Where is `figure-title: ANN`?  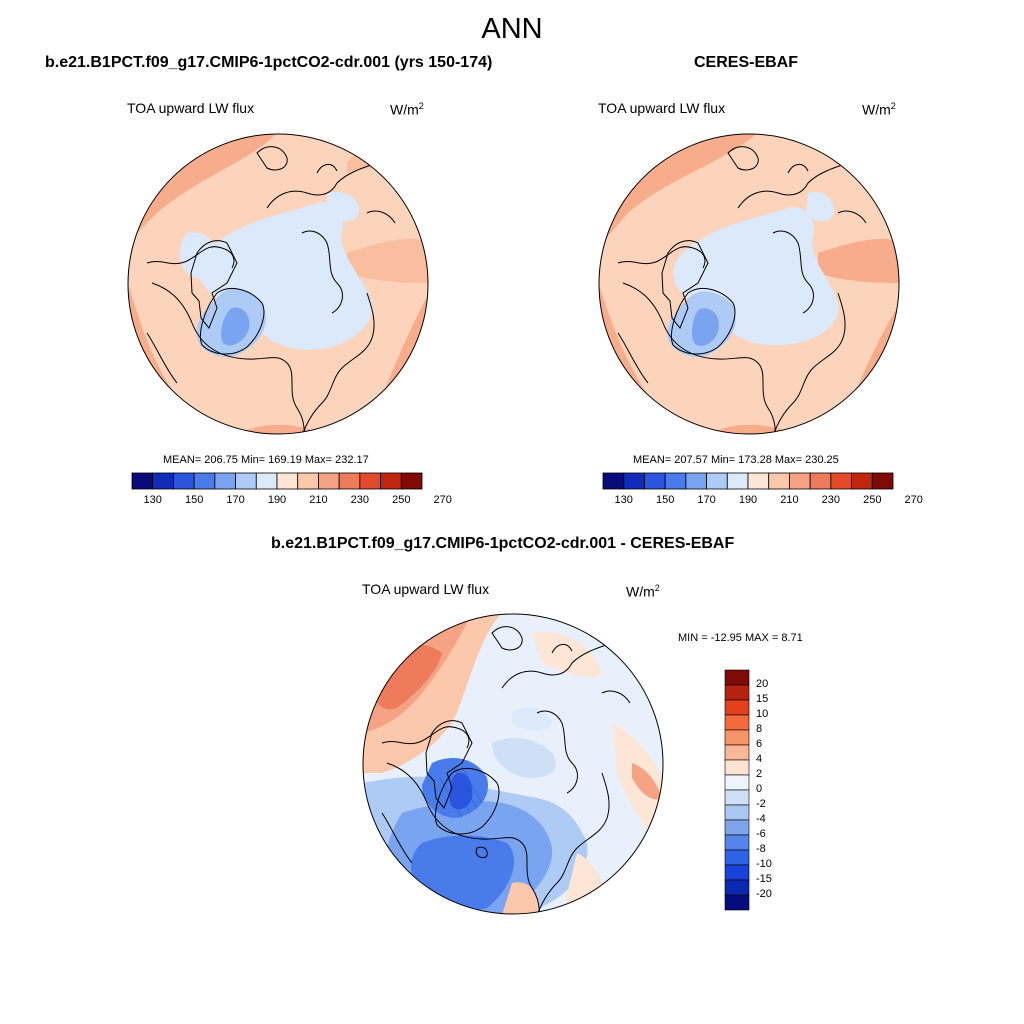
figure-title: ANN is located at coordinates (512, 29).